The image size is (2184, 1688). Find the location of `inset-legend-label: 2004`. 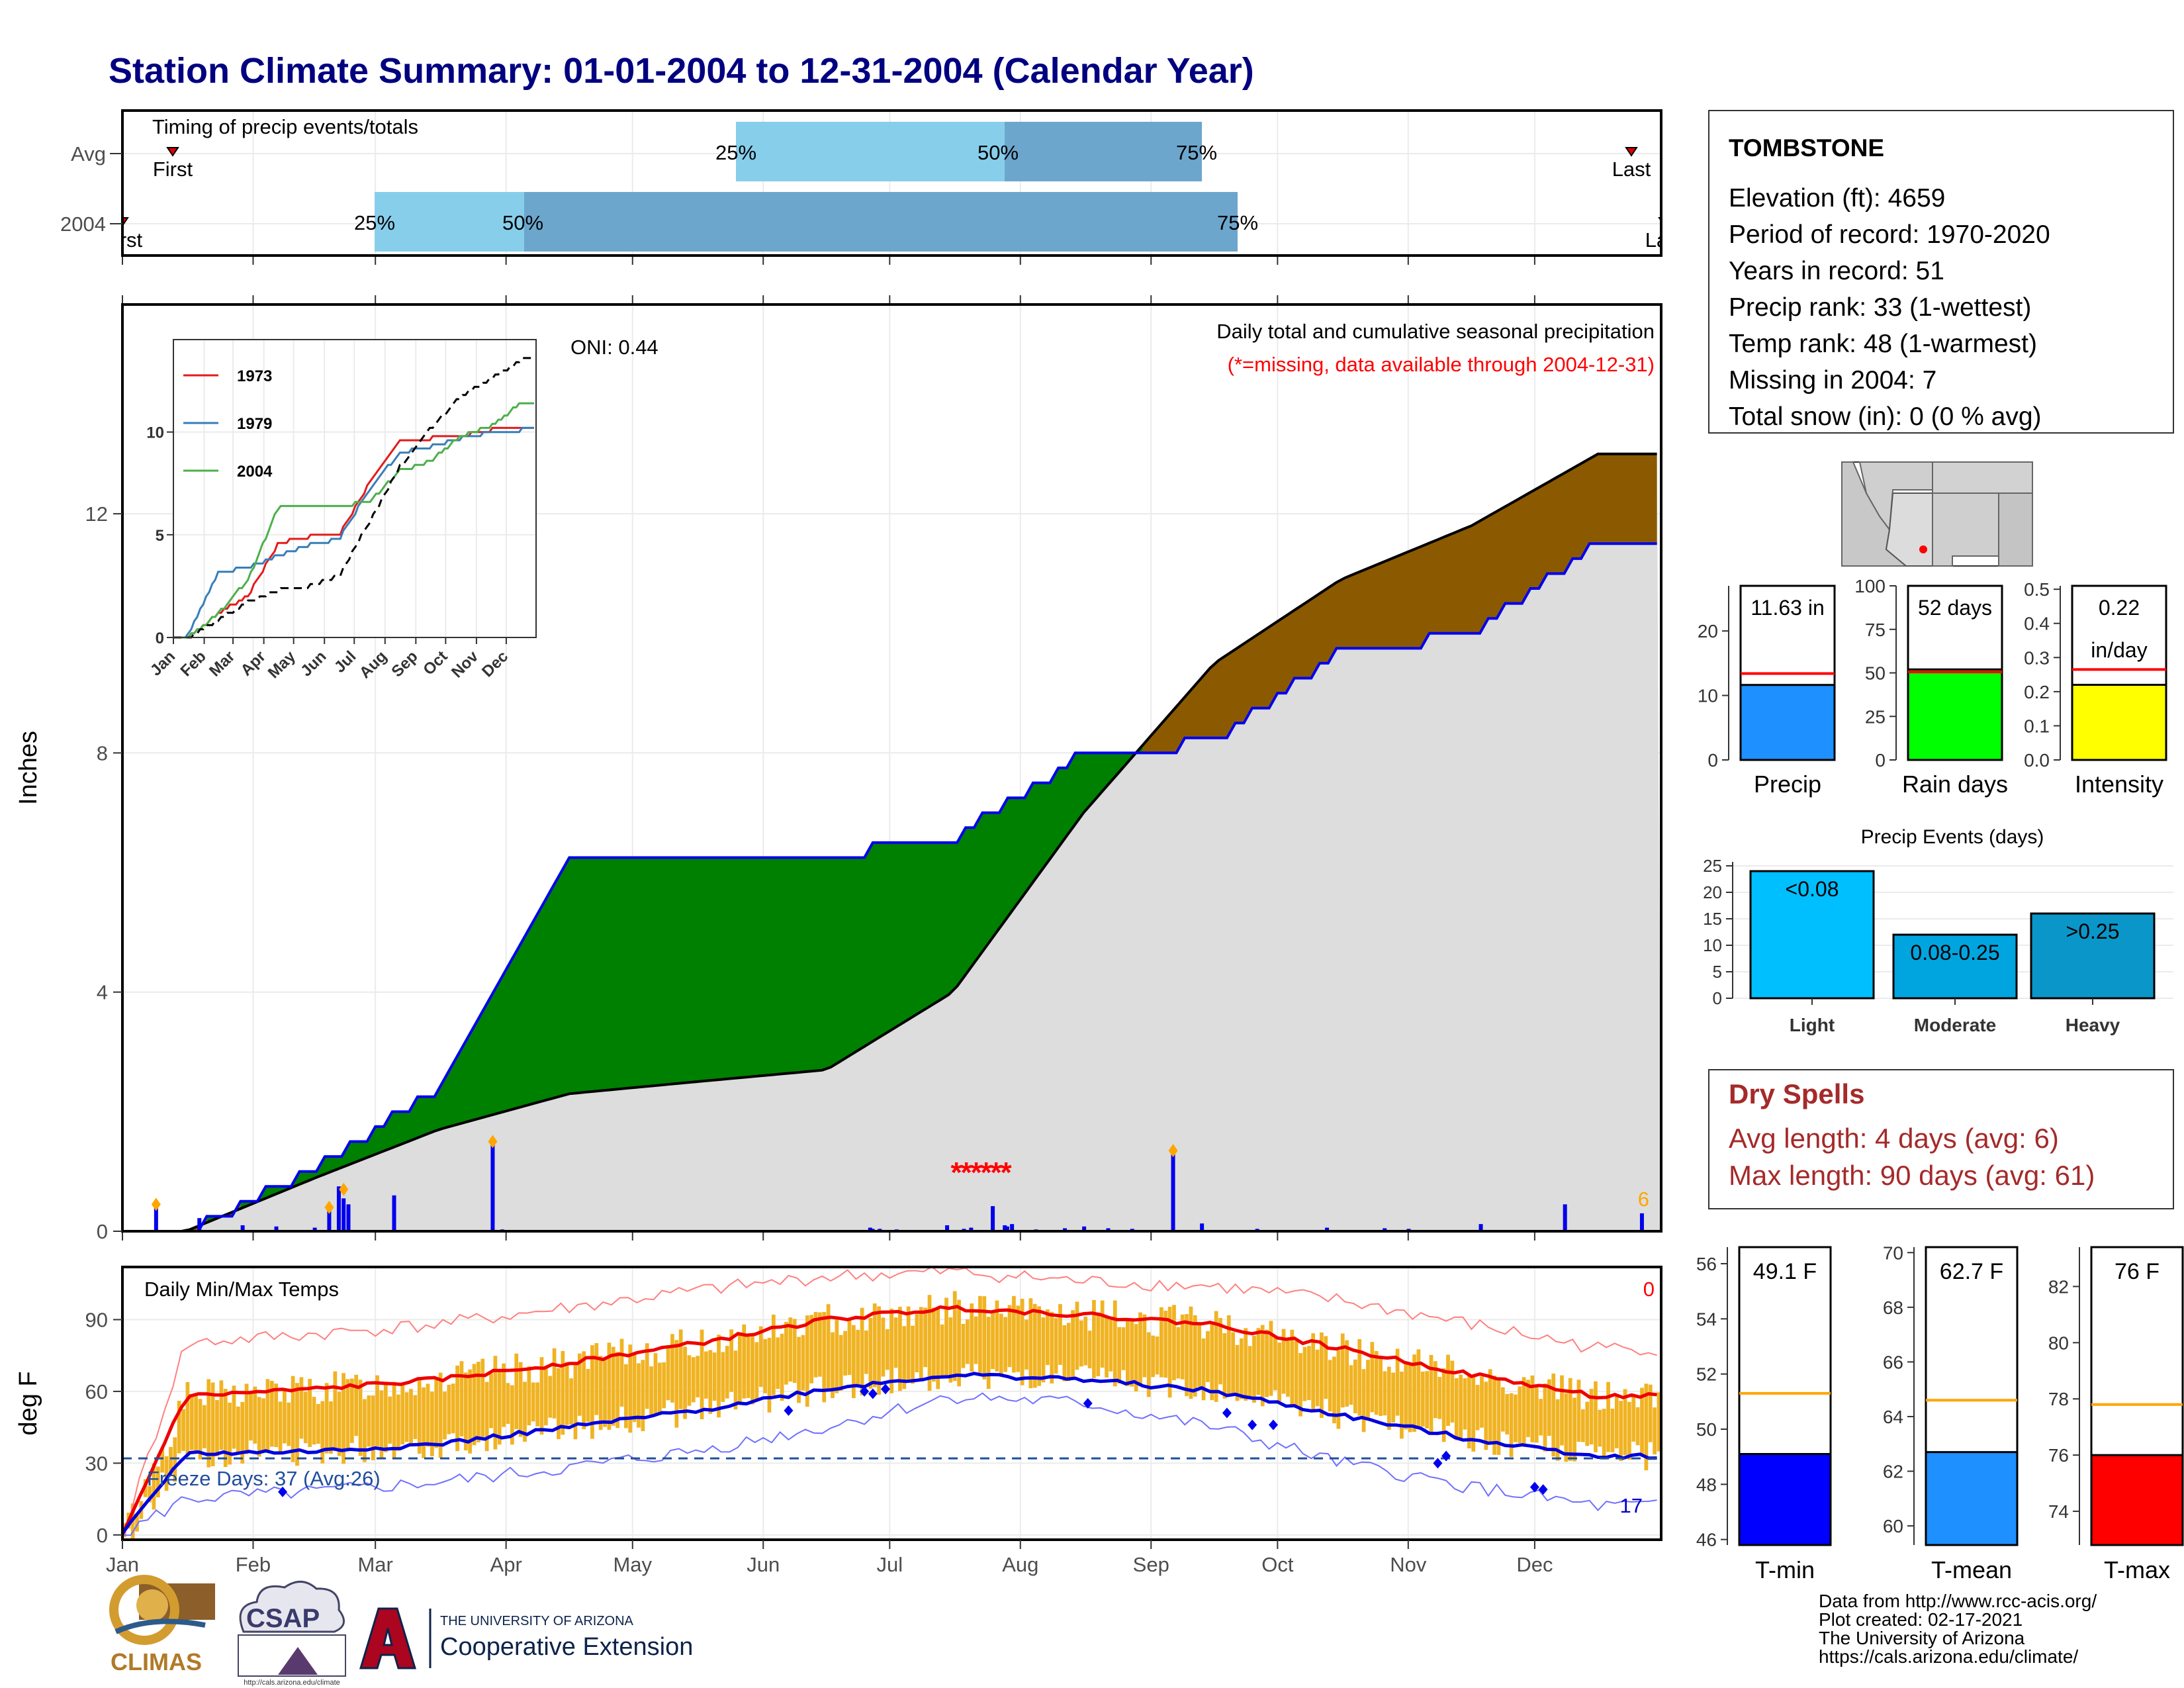

inset-legend-label: 2004 is located at coordinates (255, 472).